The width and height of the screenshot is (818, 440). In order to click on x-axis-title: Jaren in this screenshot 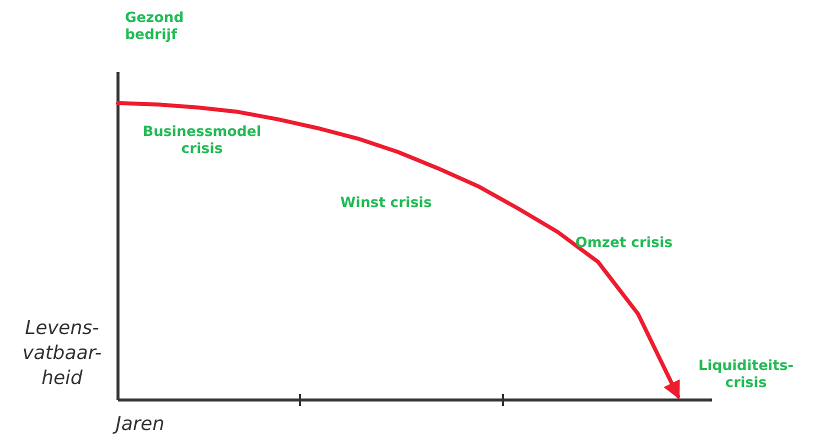, I will do `click(138, 424)`.